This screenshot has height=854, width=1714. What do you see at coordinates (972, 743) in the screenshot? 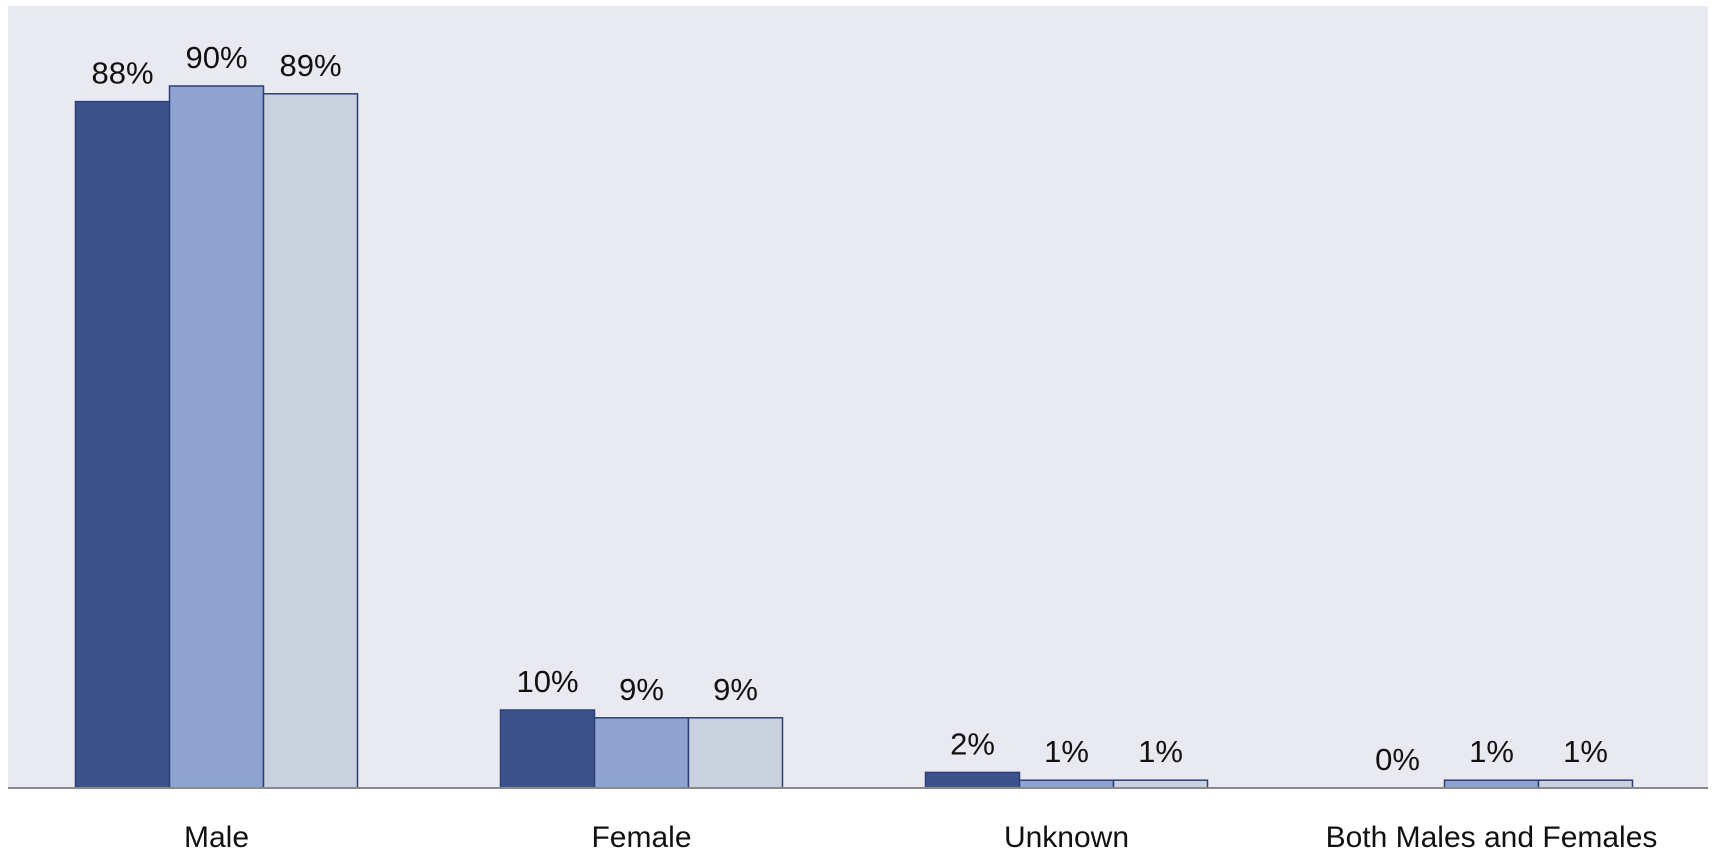
I see `data-label: 2%` at bounding box center [972, 743].